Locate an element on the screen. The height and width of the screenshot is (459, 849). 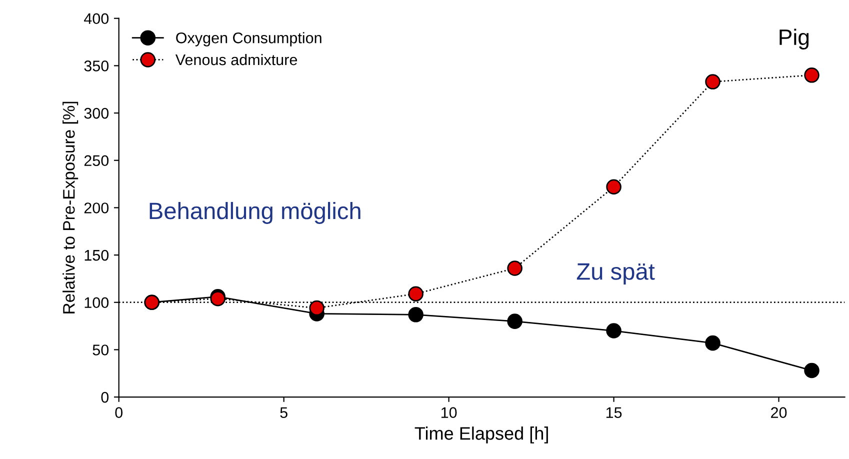
y-tick-label: 350 is located at coordinates (96, 66).